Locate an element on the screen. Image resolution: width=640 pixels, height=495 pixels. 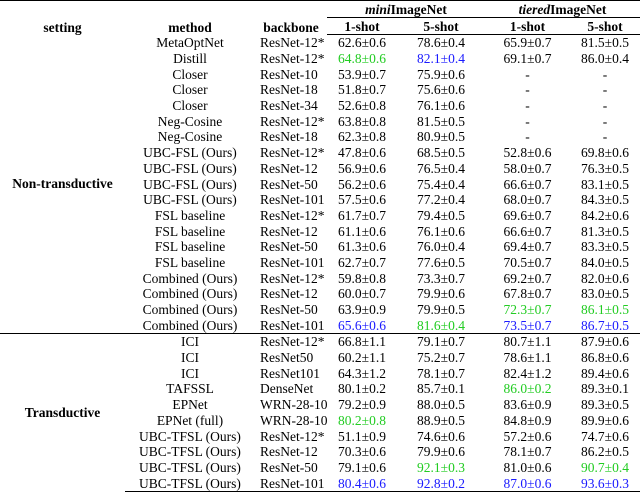
value-cell: 79.2±0.9 is located at coordinates (362, 405).